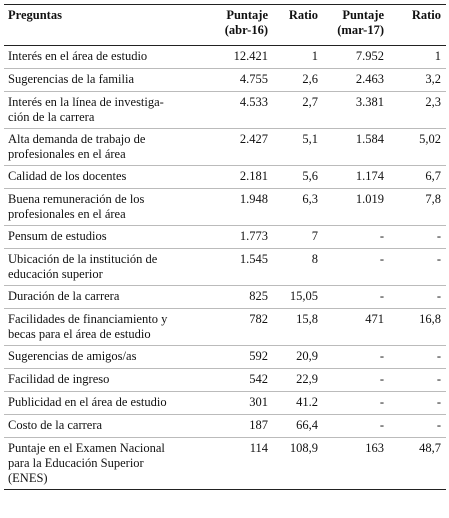 The width and height of the screenshot is (449, 518). Describe the element at coordinates (369, 176) in the screenshot. I see `value-cell: 1.174` at that location.